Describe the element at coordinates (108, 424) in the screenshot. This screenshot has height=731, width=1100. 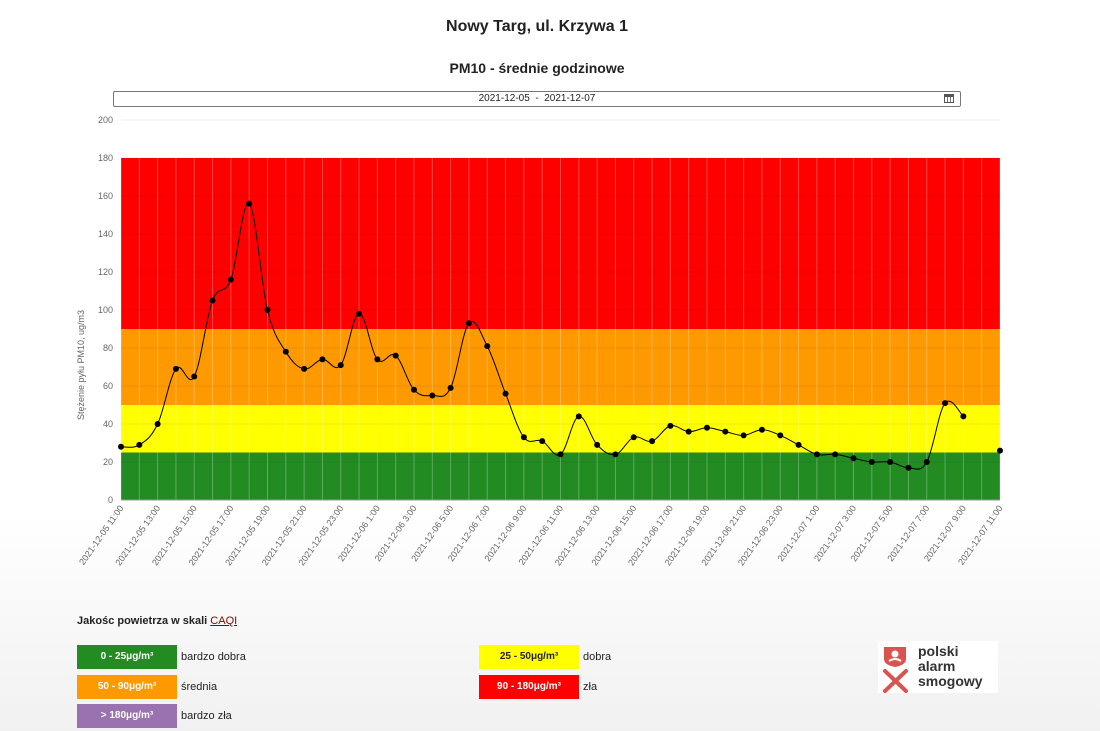
I see `y-tick-label: 40` at that location.